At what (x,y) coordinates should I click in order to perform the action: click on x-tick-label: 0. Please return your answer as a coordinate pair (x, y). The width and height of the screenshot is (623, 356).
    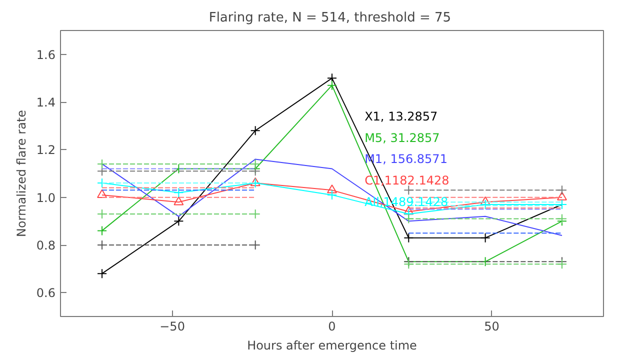
    Looking at the image, I should click on (332, 327).